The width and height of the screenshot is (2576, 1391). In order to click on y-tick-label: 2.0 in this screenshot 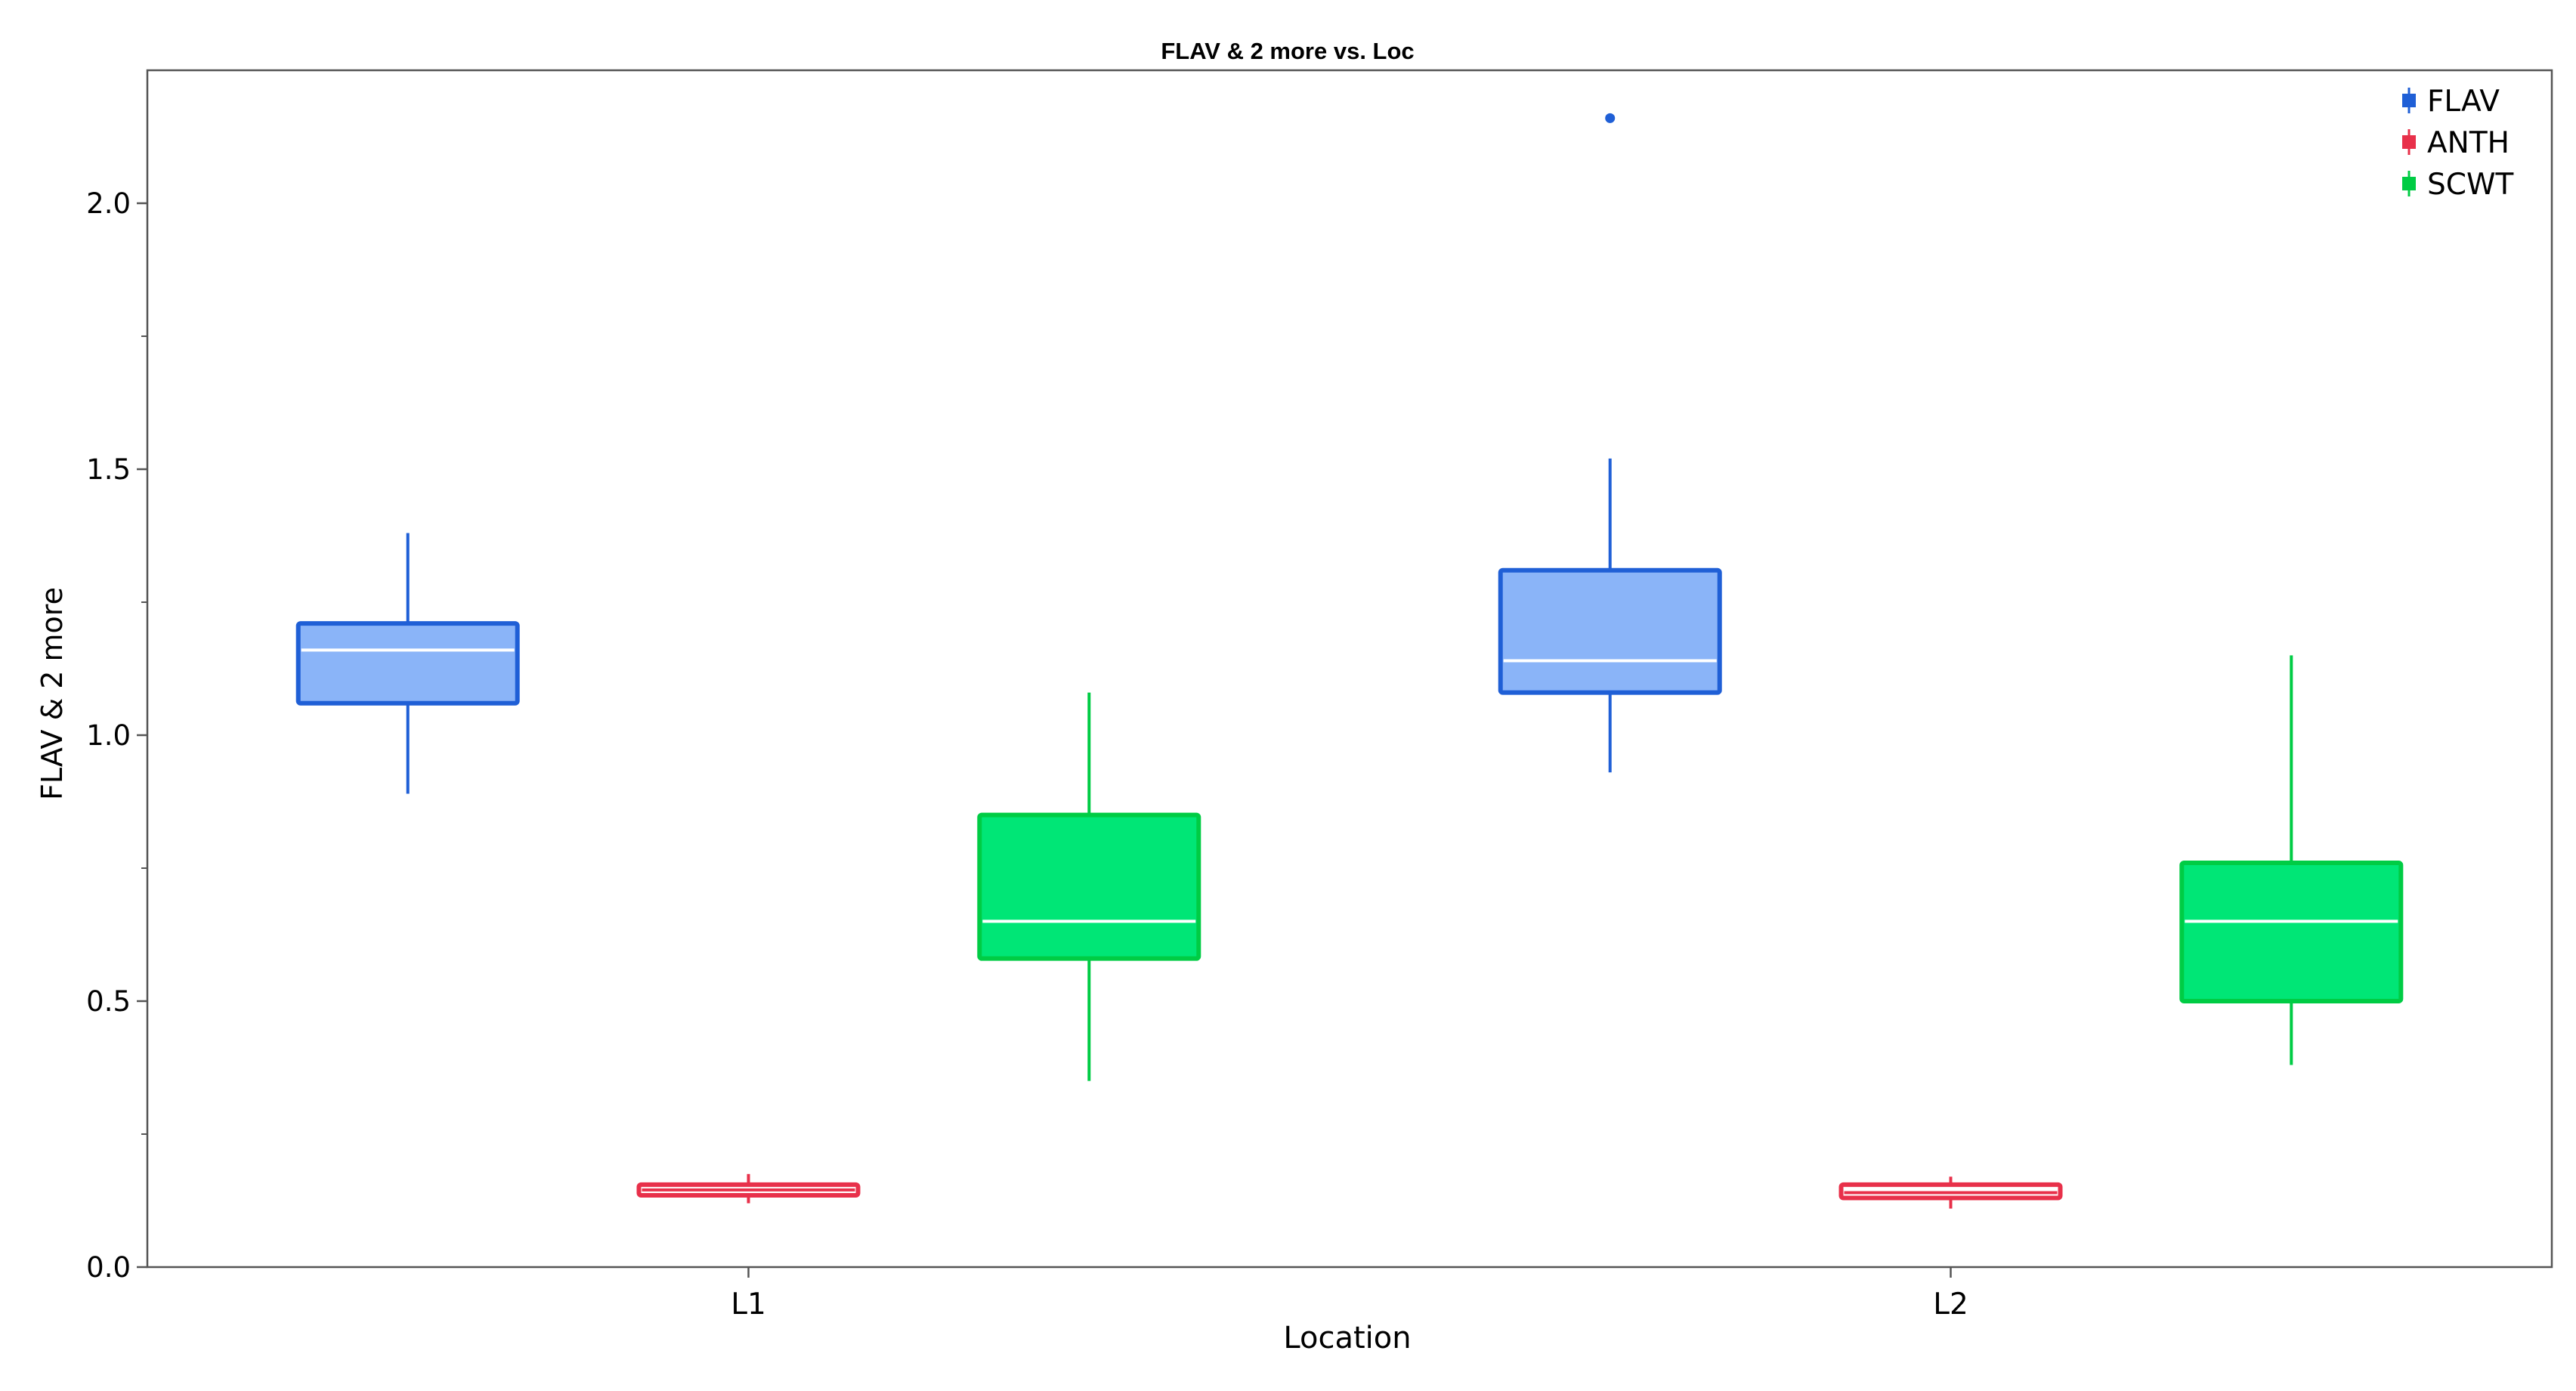, I will do `click(108, 203)`.